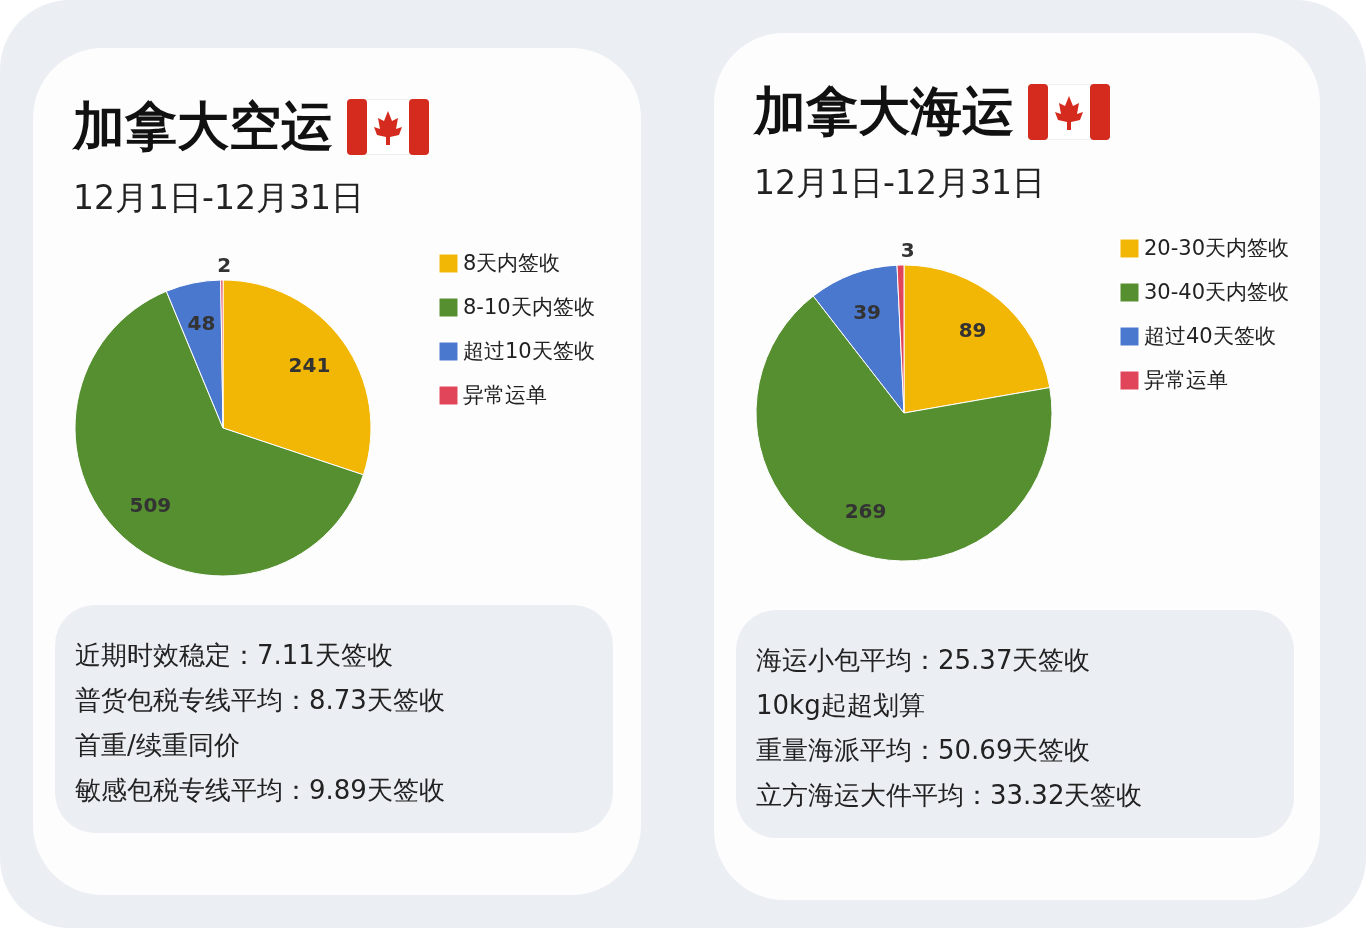  I want to click on text: 近期时效稳定：7.11天签收, so click(234, 655).